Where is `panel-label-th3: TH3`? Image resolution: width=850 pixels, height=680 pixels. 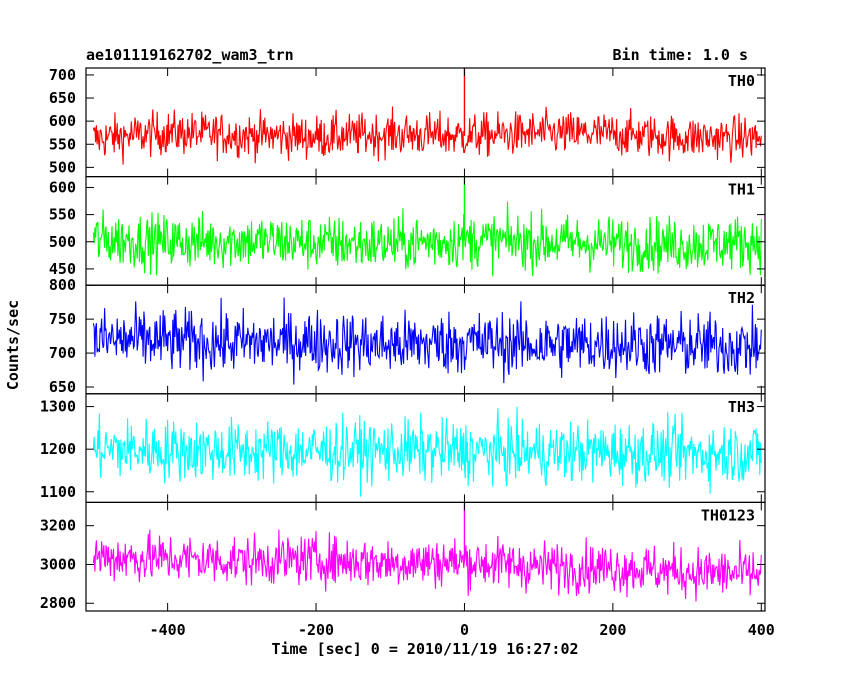
panel-label-th3: TH3 is located at coordinates (741, 407).